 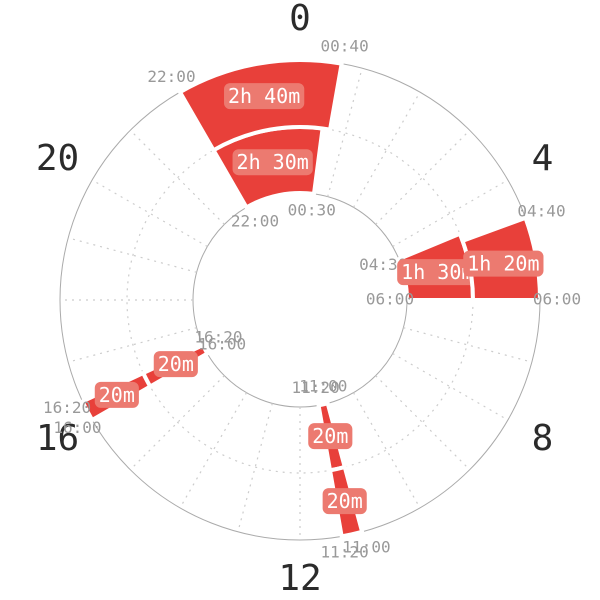 I want to click on end-time-label: 00:40, so click(x=345, y=45).